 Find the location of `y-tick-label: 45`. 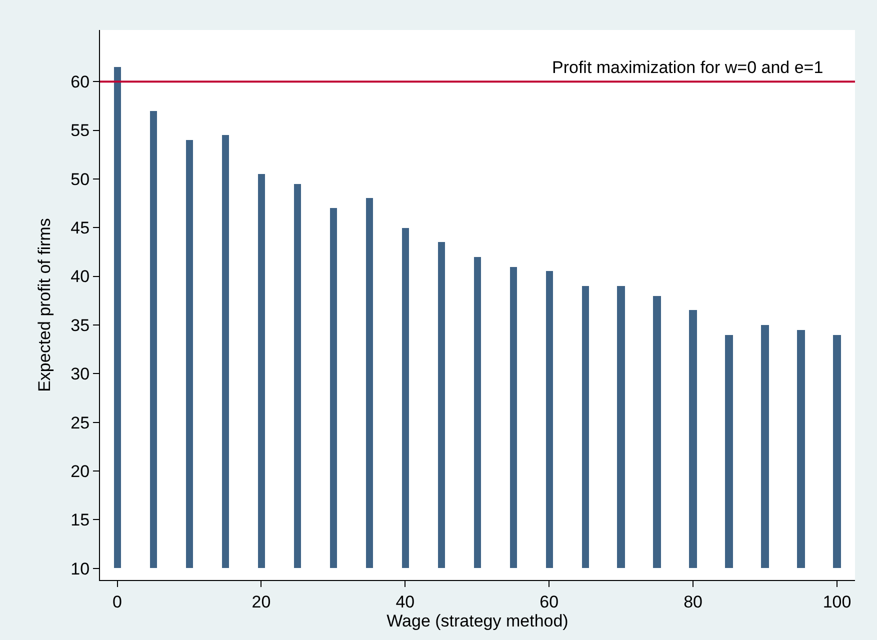

y-tick-label: 45 is located at coordinates (80, 228).